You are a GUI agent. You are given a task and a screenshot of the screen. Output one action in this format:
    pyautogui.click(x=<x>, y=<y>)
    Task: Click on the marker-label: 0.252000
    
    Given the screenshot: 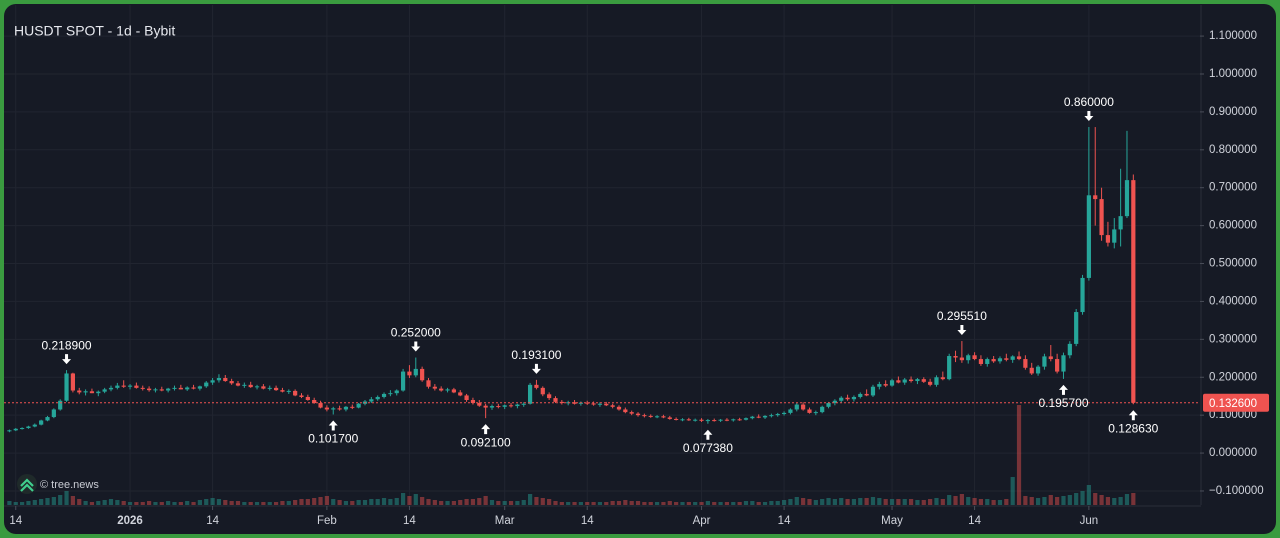 What is the action you would take?
    pyautogui.click(x=416, y=333)
    